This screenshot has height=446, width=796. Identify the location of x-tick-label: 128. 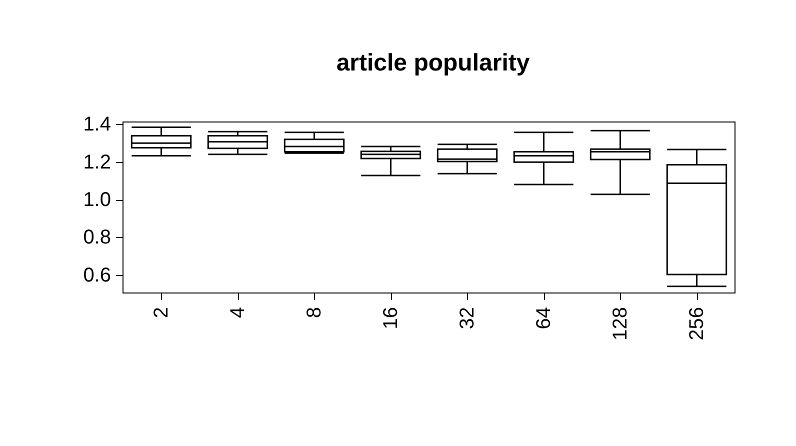
(620, 323).